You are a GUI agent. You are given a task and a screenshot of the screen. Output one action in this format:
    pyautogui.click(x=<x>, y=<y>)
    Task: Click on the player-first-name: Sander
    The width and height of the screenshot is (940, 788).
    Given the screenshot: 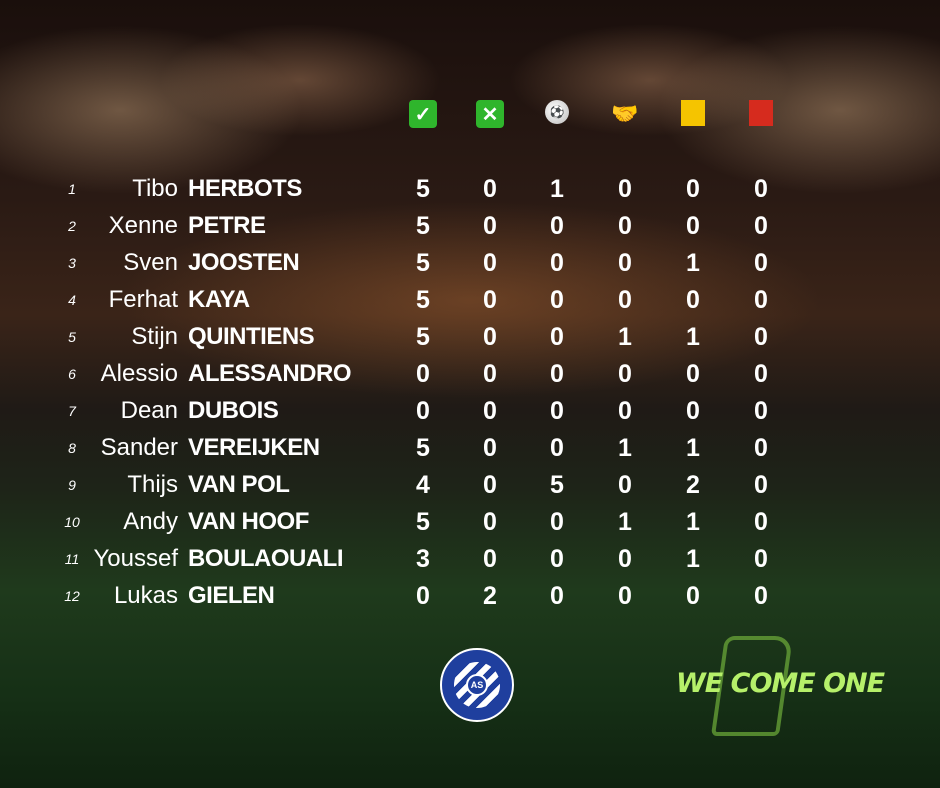 What is the action you would take?
    pyautogui.click(x=139, y=447)
    